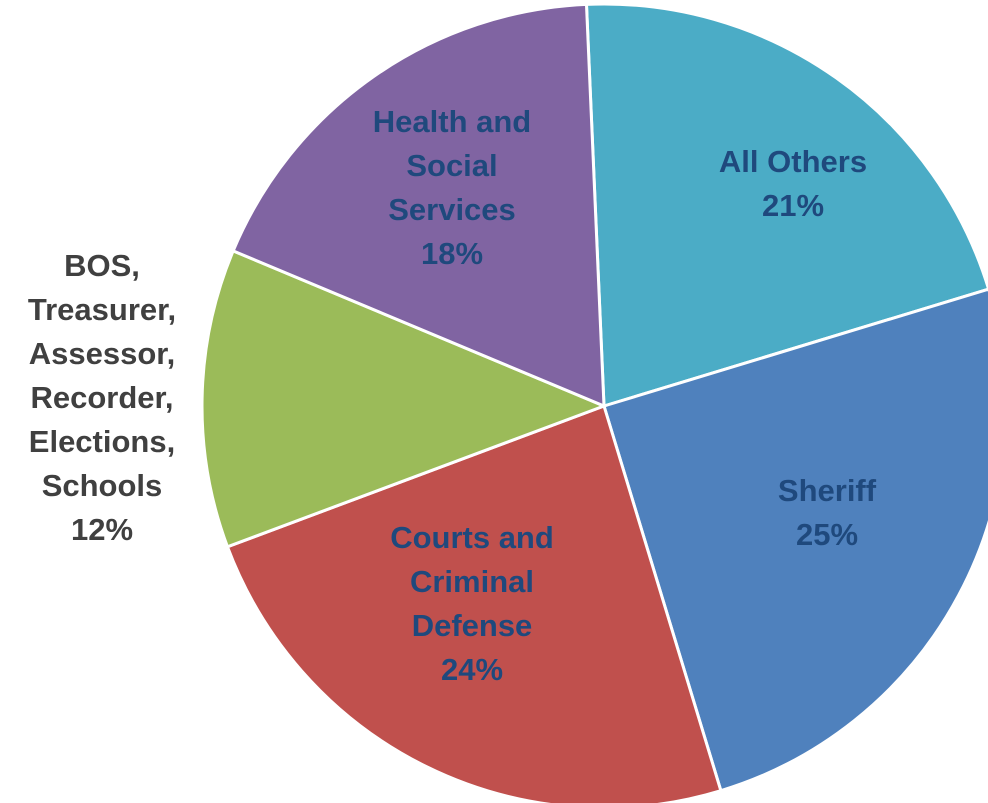  Describe the element at coordinates (793, 183) in the screenshot. I see `slice-label: All Others 21%` at that location.